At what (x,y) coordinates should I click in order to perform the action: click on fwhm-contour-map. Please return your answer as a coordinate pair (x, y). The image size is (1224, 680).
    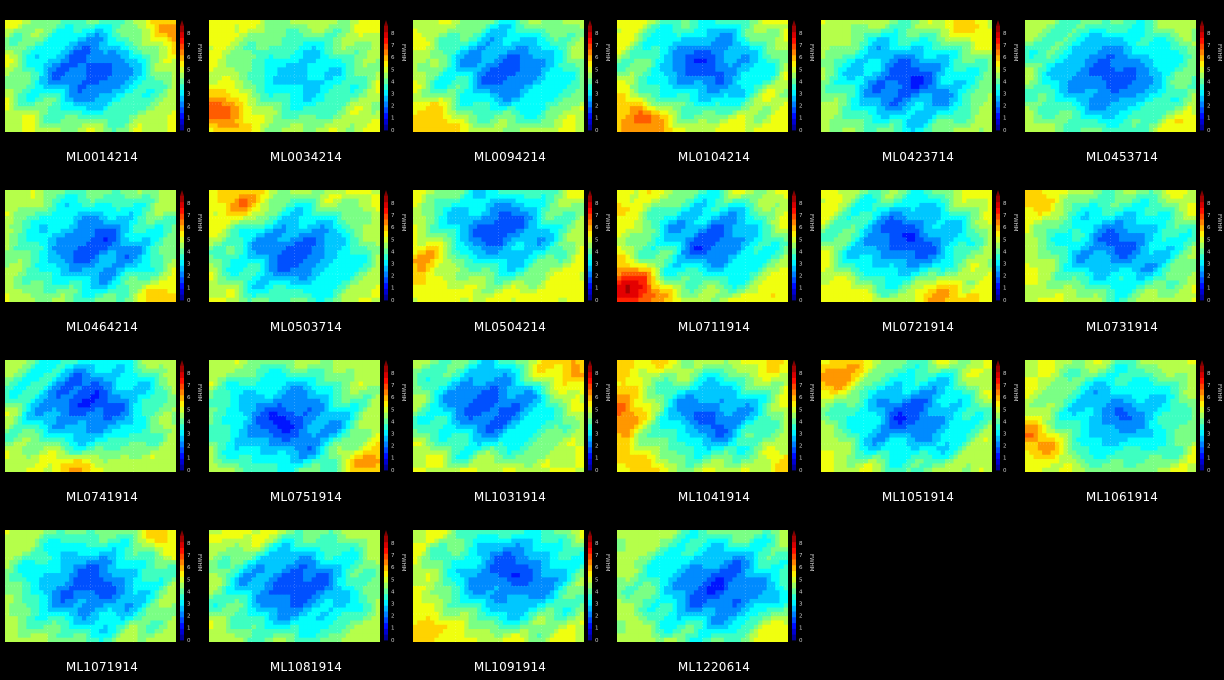
    Looking at the image, I should click on (90, 76).